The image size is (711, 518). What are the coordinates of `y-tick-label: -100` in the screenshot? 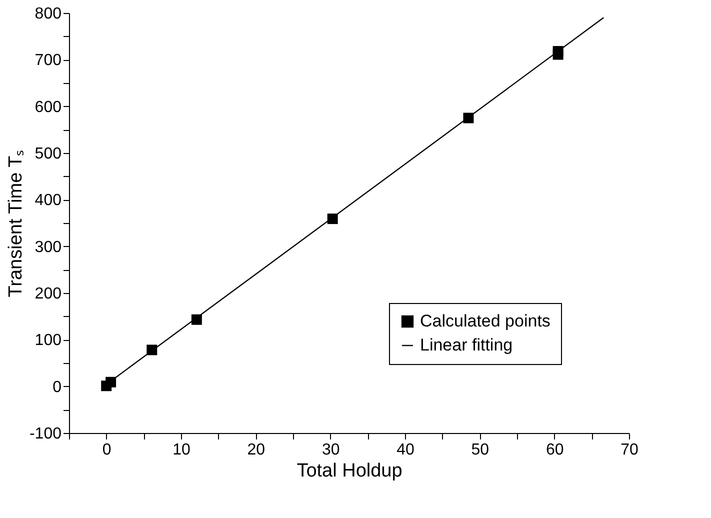 It's located at (45, 434).